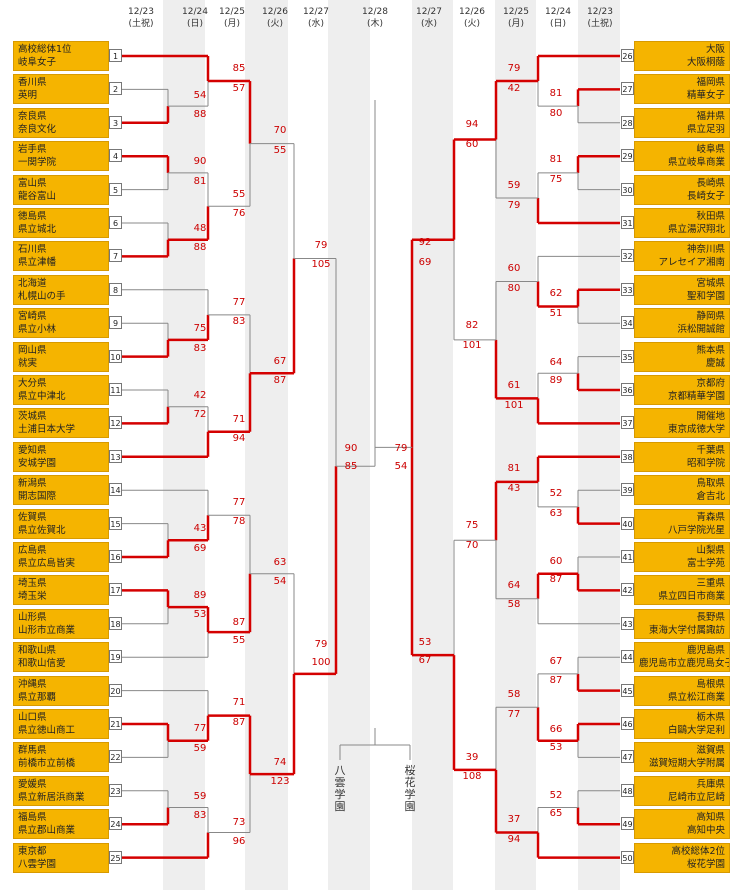 This screenshot has width=750, height=890. What do you see at coordinates (61, 223) in the screenshot?
I see `team-box: 徳島県 県立城北` at bounding box center [61, 223].